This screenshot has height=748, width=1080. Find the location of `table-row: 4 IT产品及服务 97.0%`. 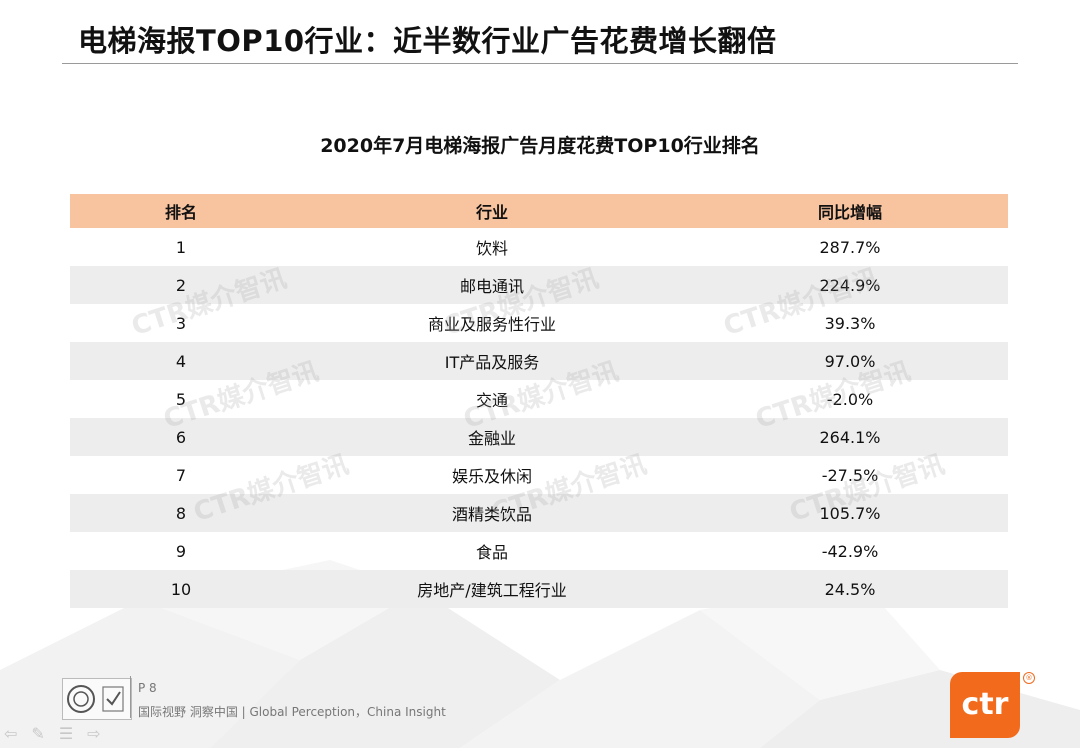

table-row: 4 IT产品及服务 97.0% is located at coordinates (539, 361).